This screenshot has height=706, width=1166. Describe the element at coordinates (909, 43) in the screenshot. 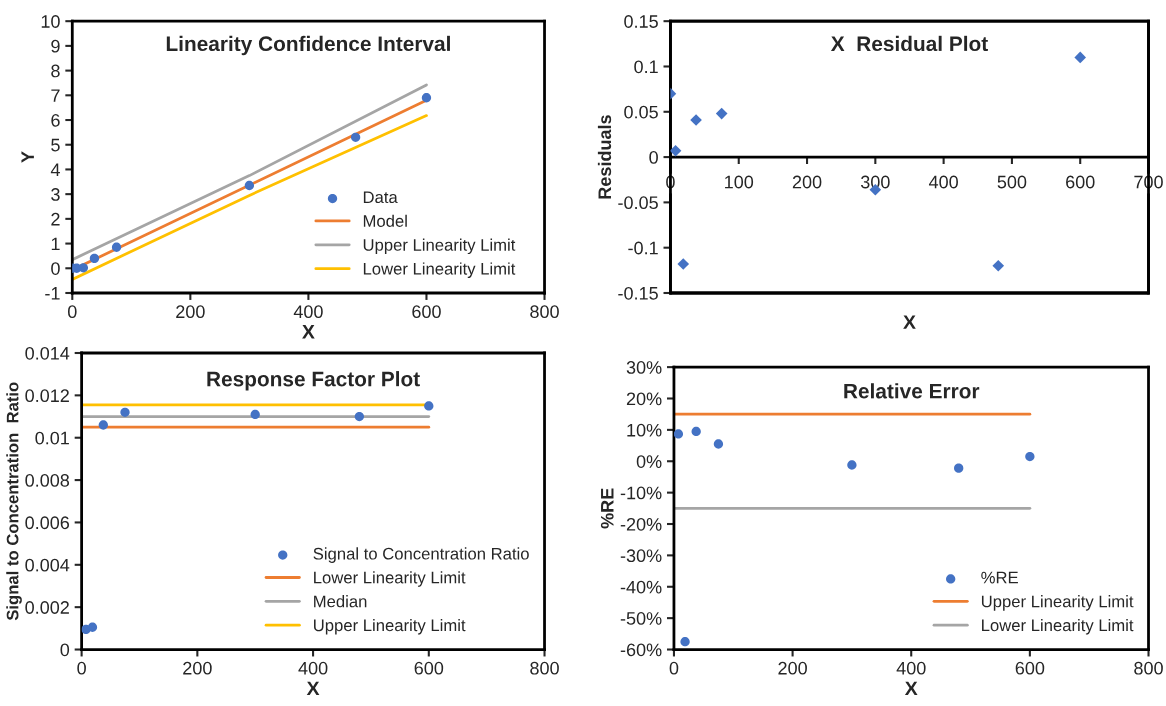

I see `text: X Residual Plot` at that location.